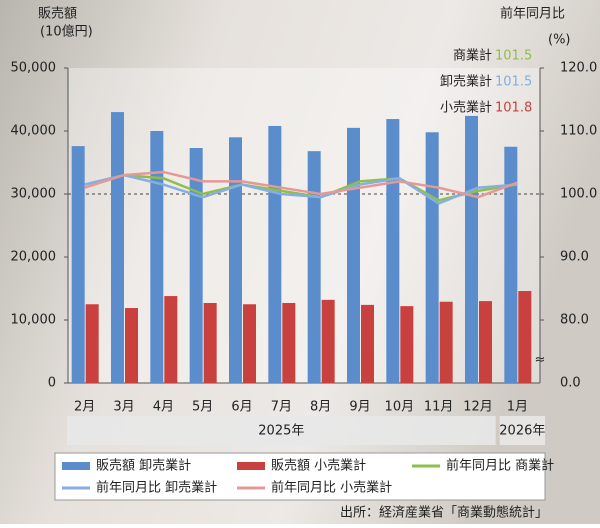  Describe the element at coordinates (163, 407) in the screenshot. I see `x-tick-label: 4月` at that location.